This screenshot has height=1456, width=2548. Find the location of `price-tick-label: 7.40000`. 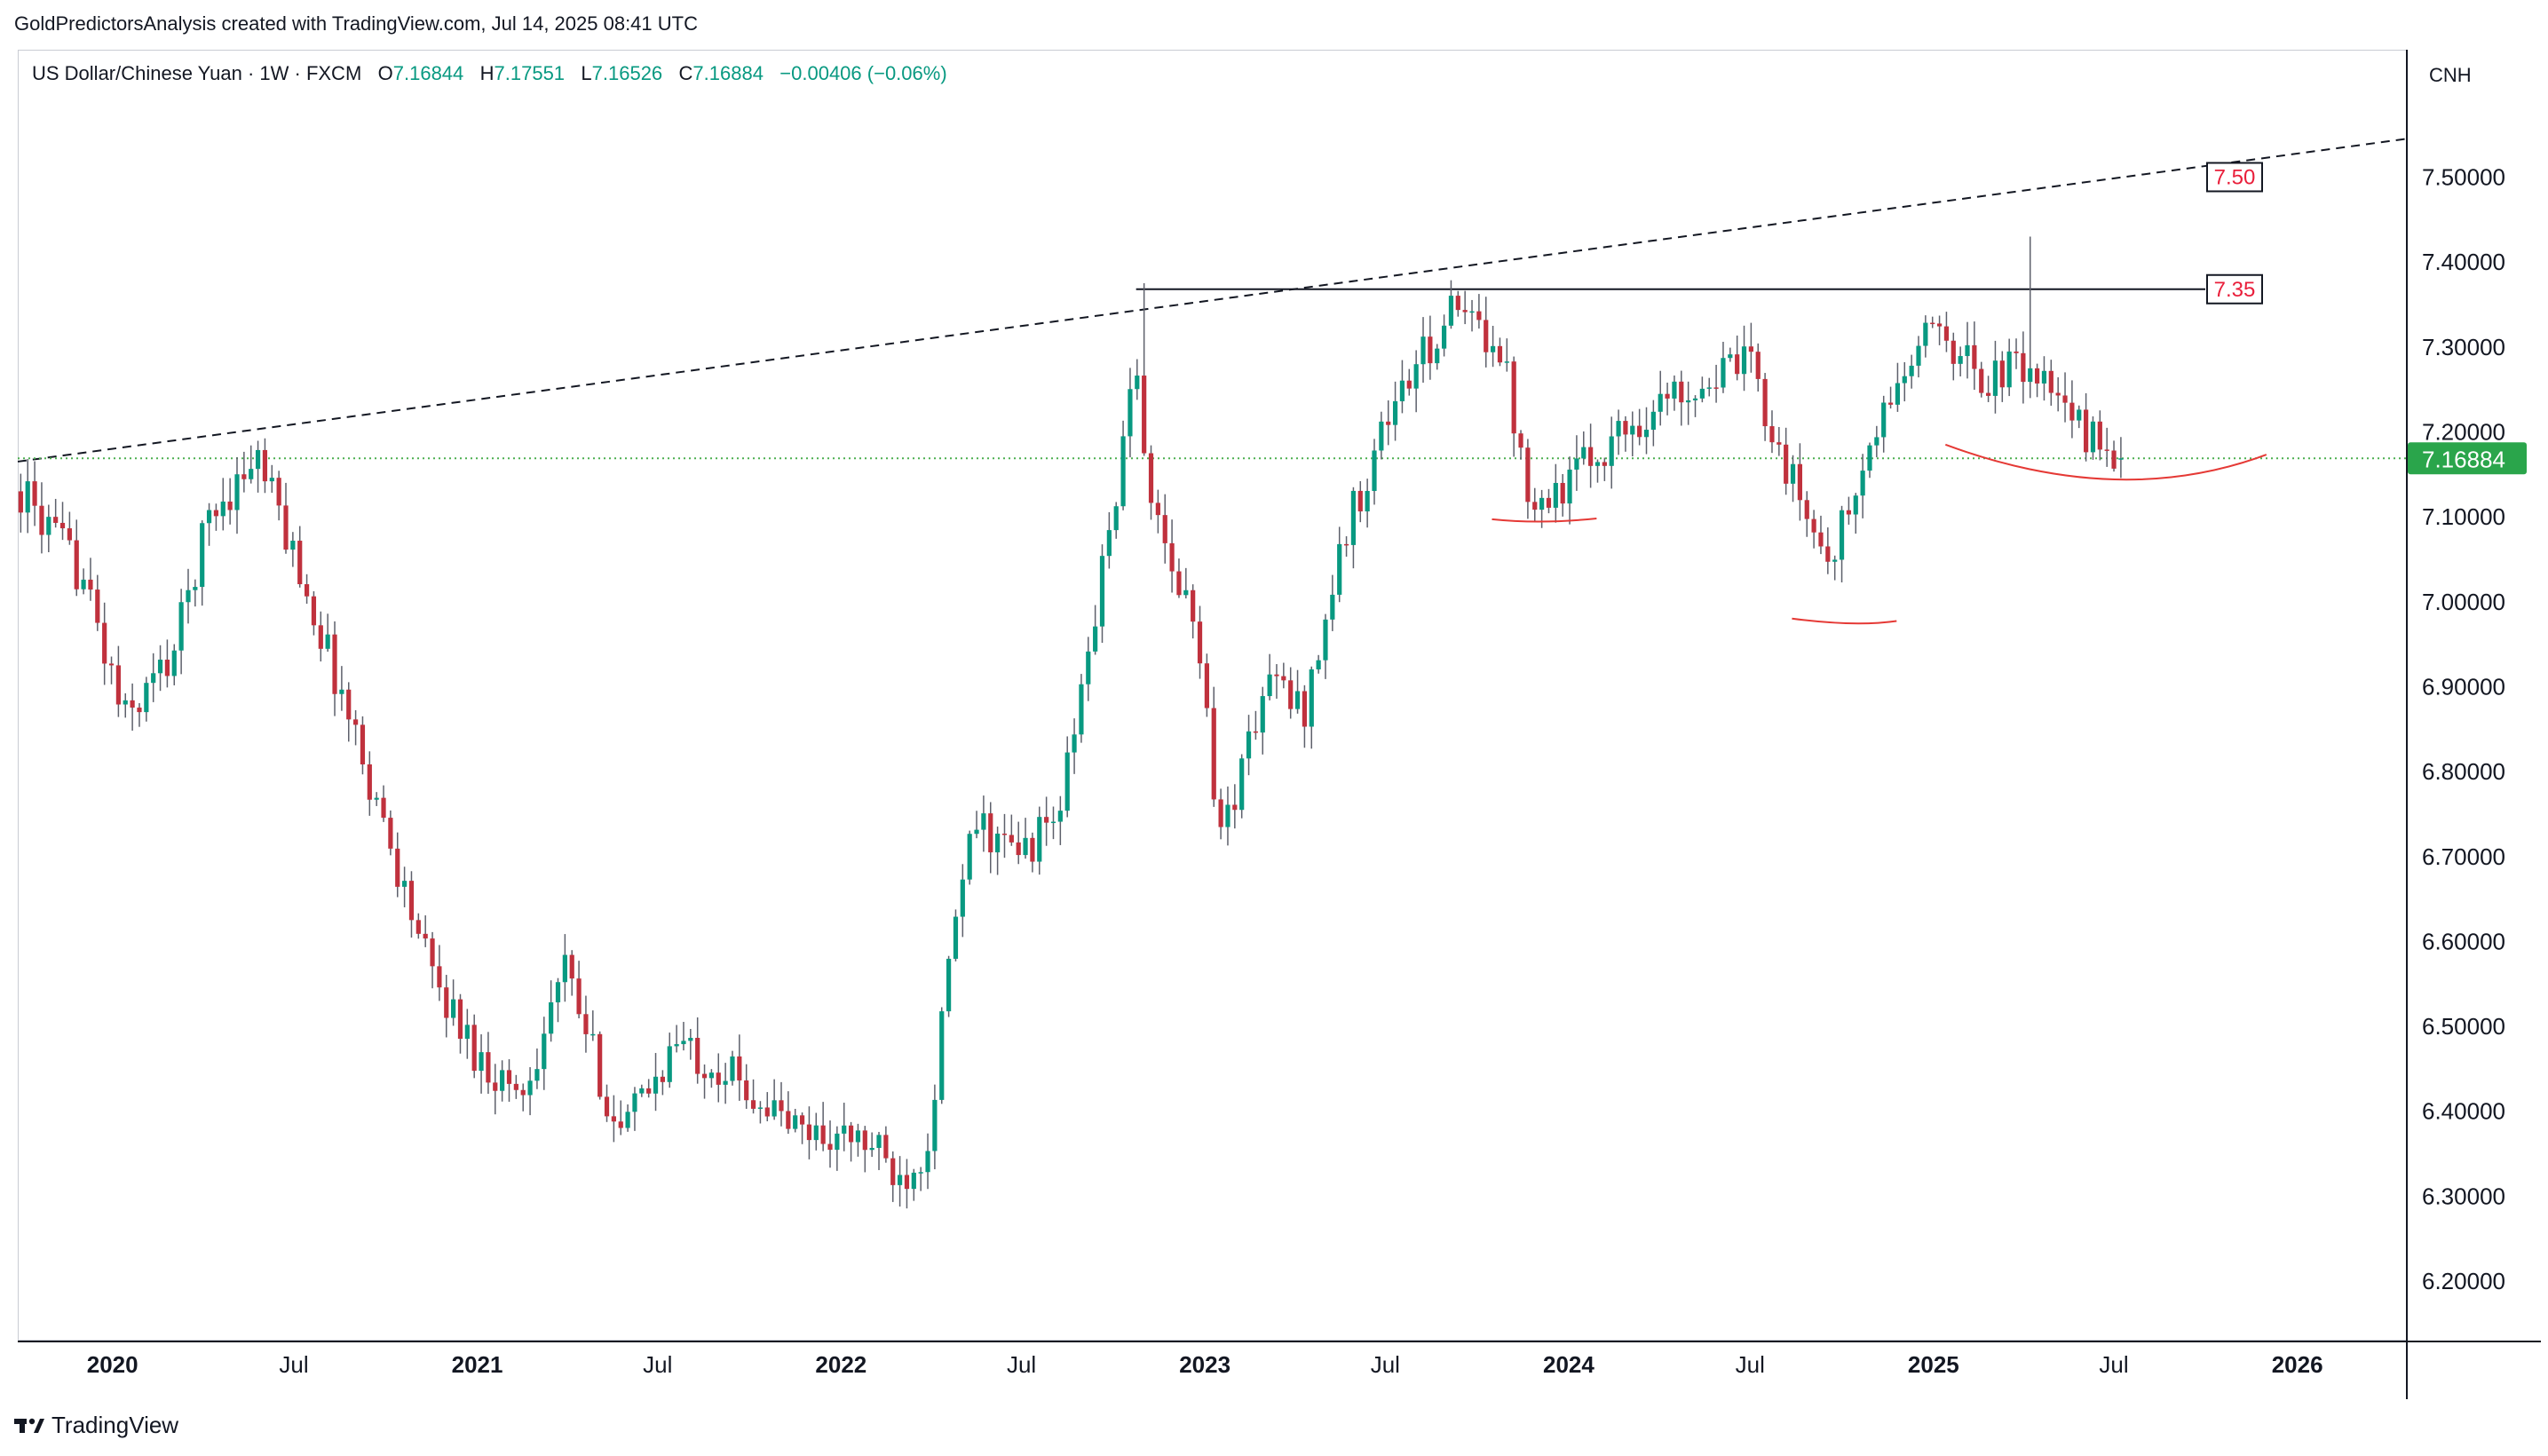

price-tick-label: 7.40000 is located at coordinates (2463, 262).